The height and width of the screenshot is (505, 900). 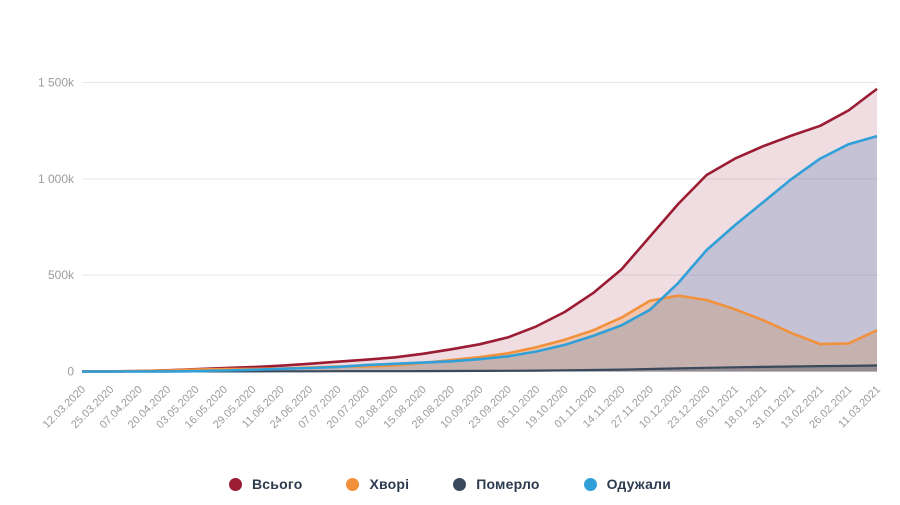 What do you see at coordinates (235, 484) in the screenshot?
I see `legend-dot-total` at bounding box center [235, 484].